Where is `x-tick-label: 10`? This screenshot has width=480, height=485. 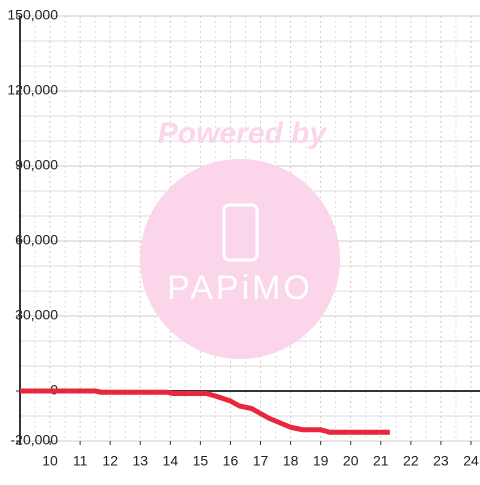
x-tick-label: 10 is located at coordinates (50, 461).